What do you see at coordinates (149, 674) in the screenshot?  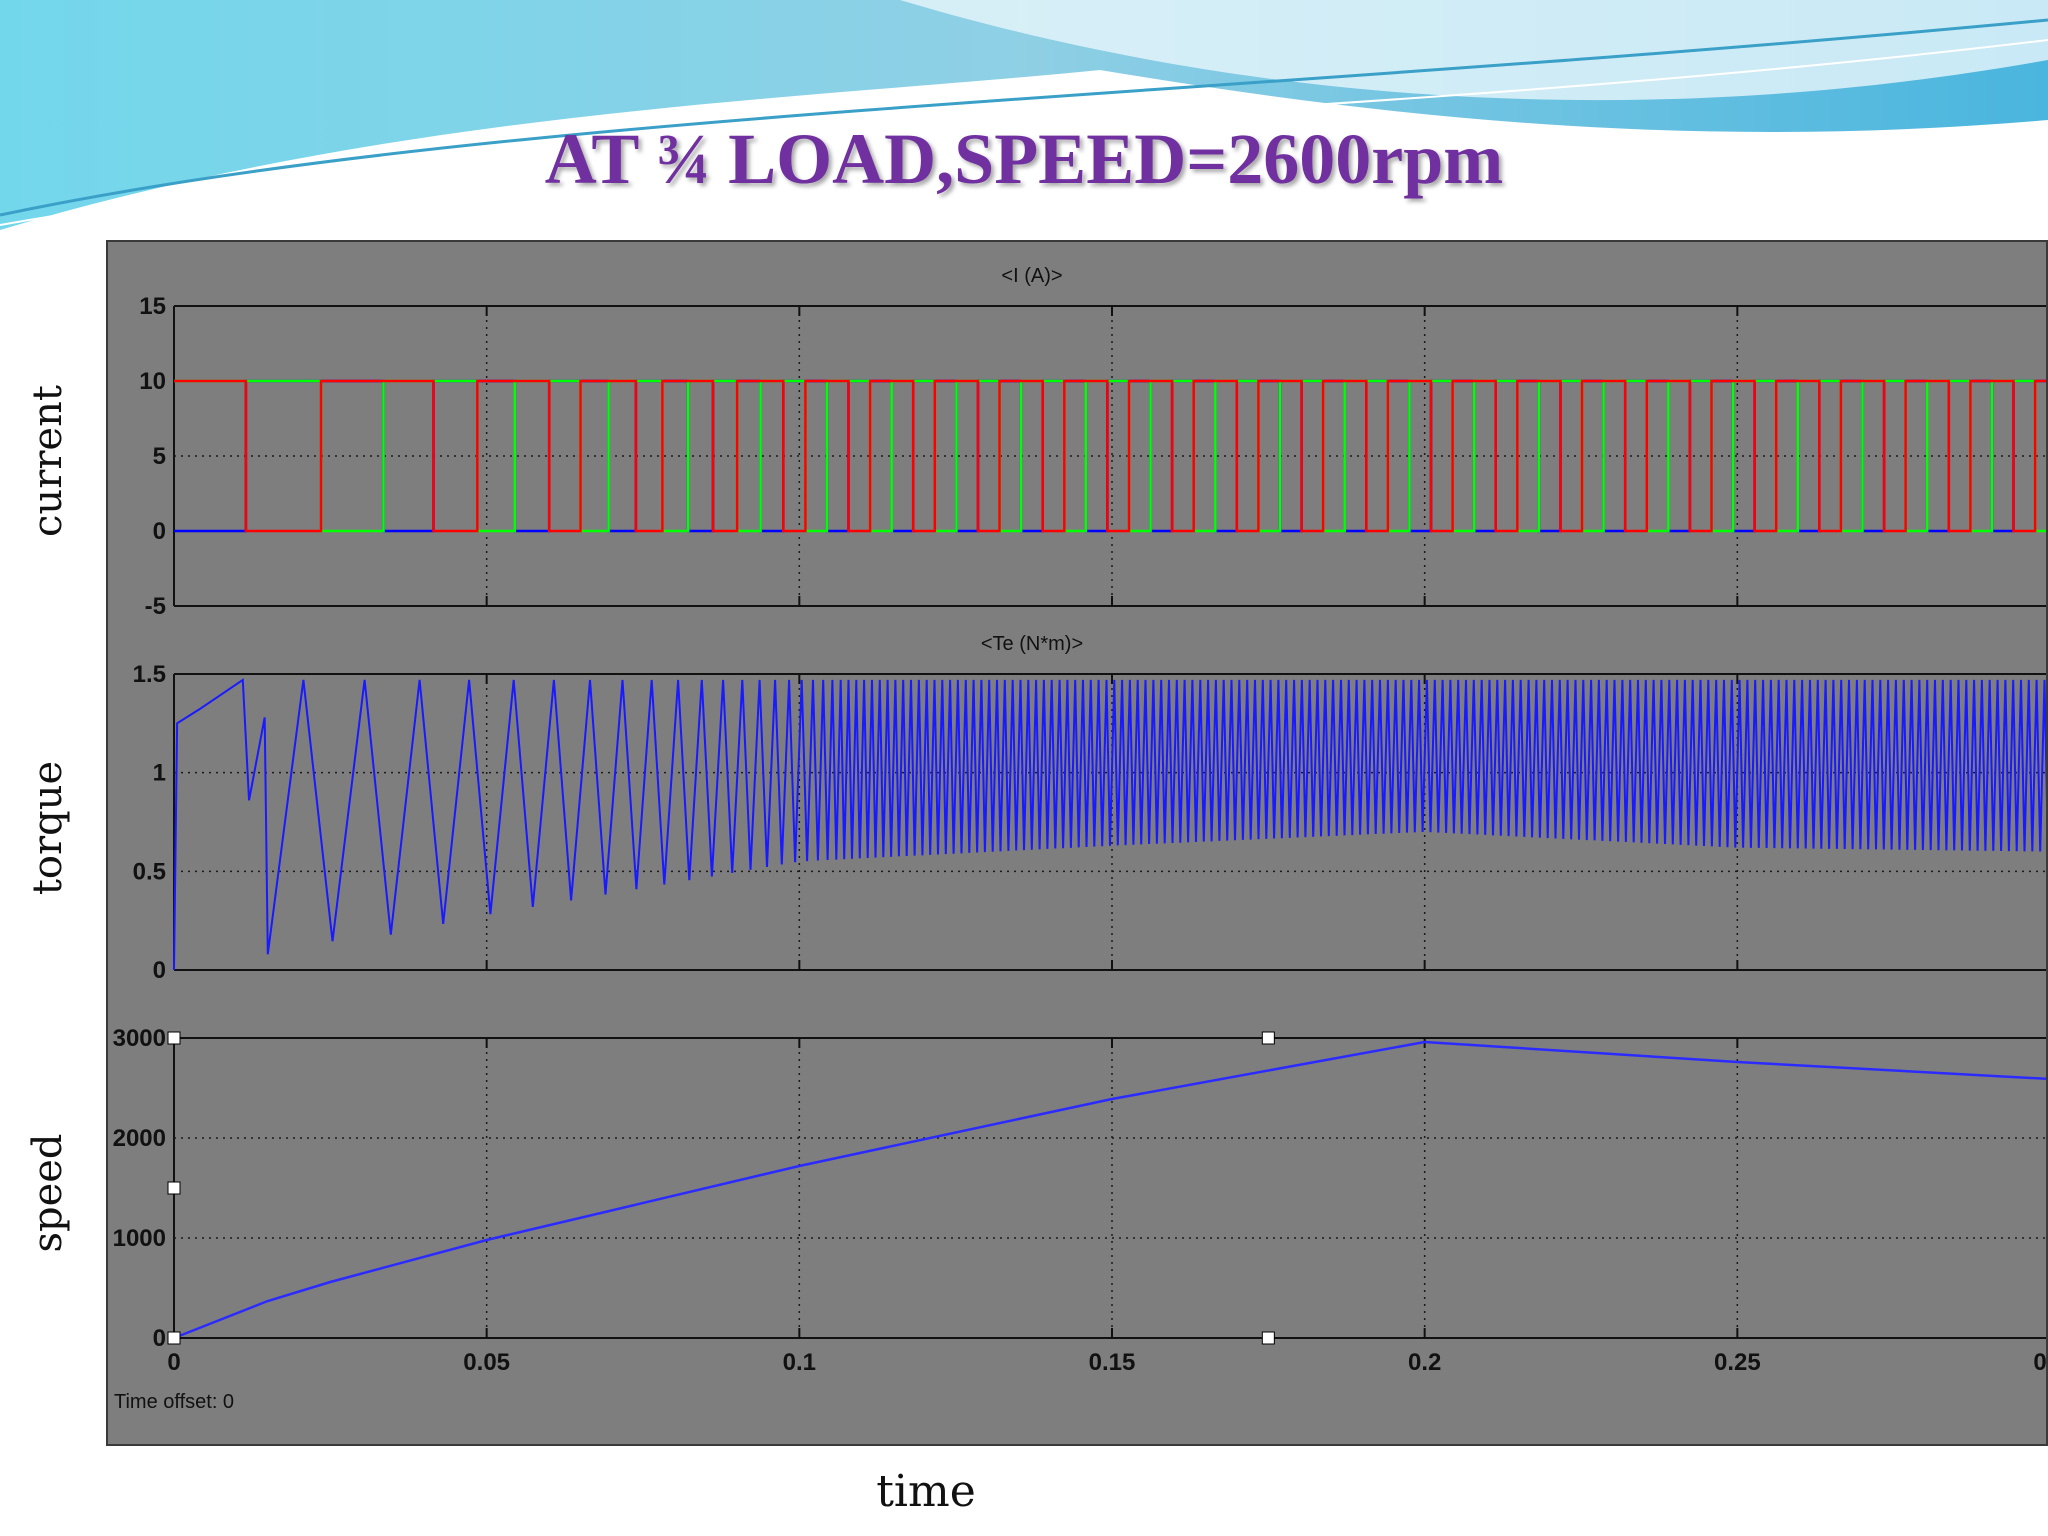 I see `y-tick-label: 1.5` at bounding box center [149, 674].